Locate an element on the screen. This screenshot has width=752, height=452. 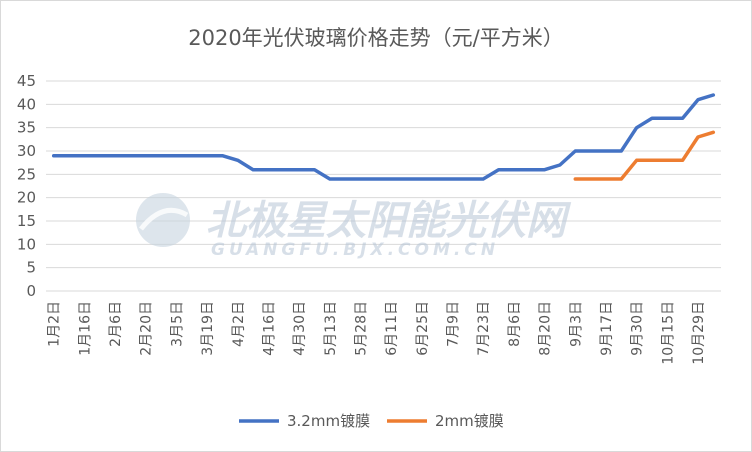
x-tick-label-10: 5月28日 is located at coordinates (361, 328).